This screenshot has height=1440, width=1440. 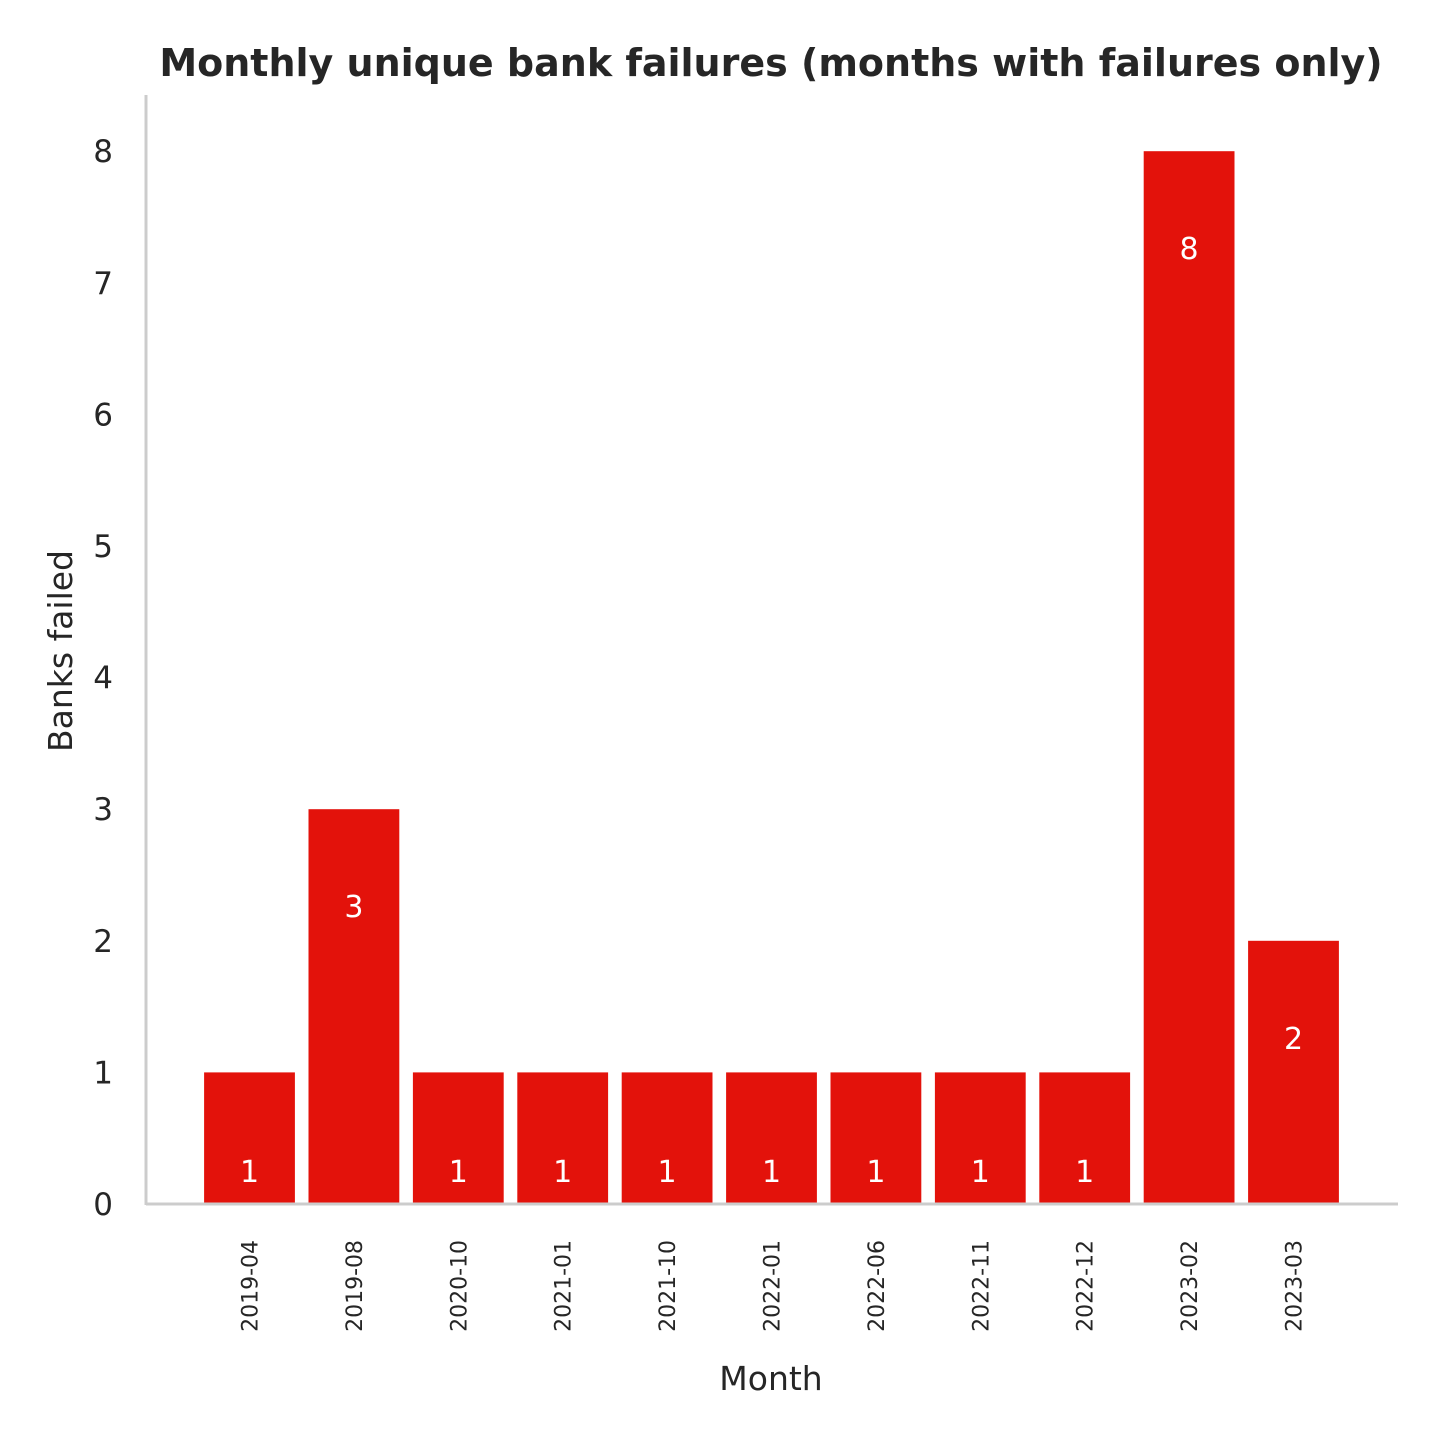 I want to click on x-tick-label-2019-04: 2019-04, so click(x=251, y=1286).